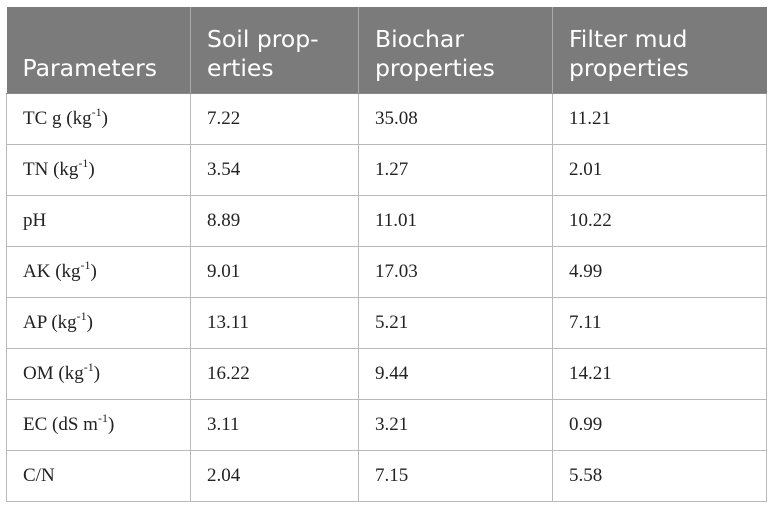 The image size is (772, 520). What do you see at coordinates (455, 170) in the screenshot?
I see `biochar-value-cell: 1.27` at bounding box center [455, 170].